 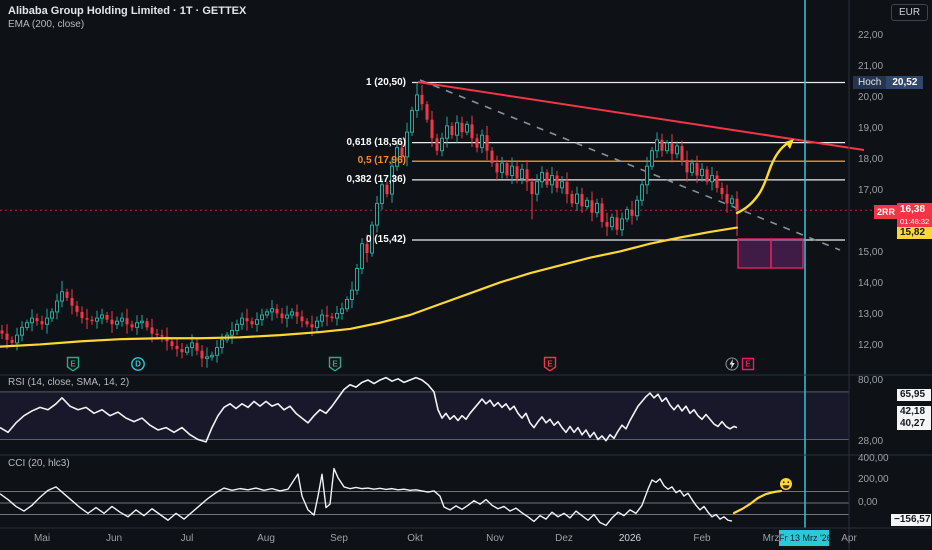 What do you see at coordinates (385, 239) in the screenshot?
I see `fib-level-label: 0 (15,42)` at bounding box center [385, 239].